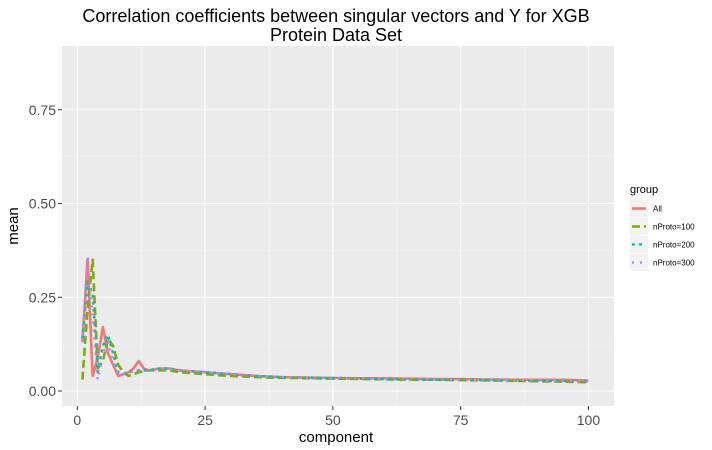  I want to click on x-axis-title: component, so click(336, 437).